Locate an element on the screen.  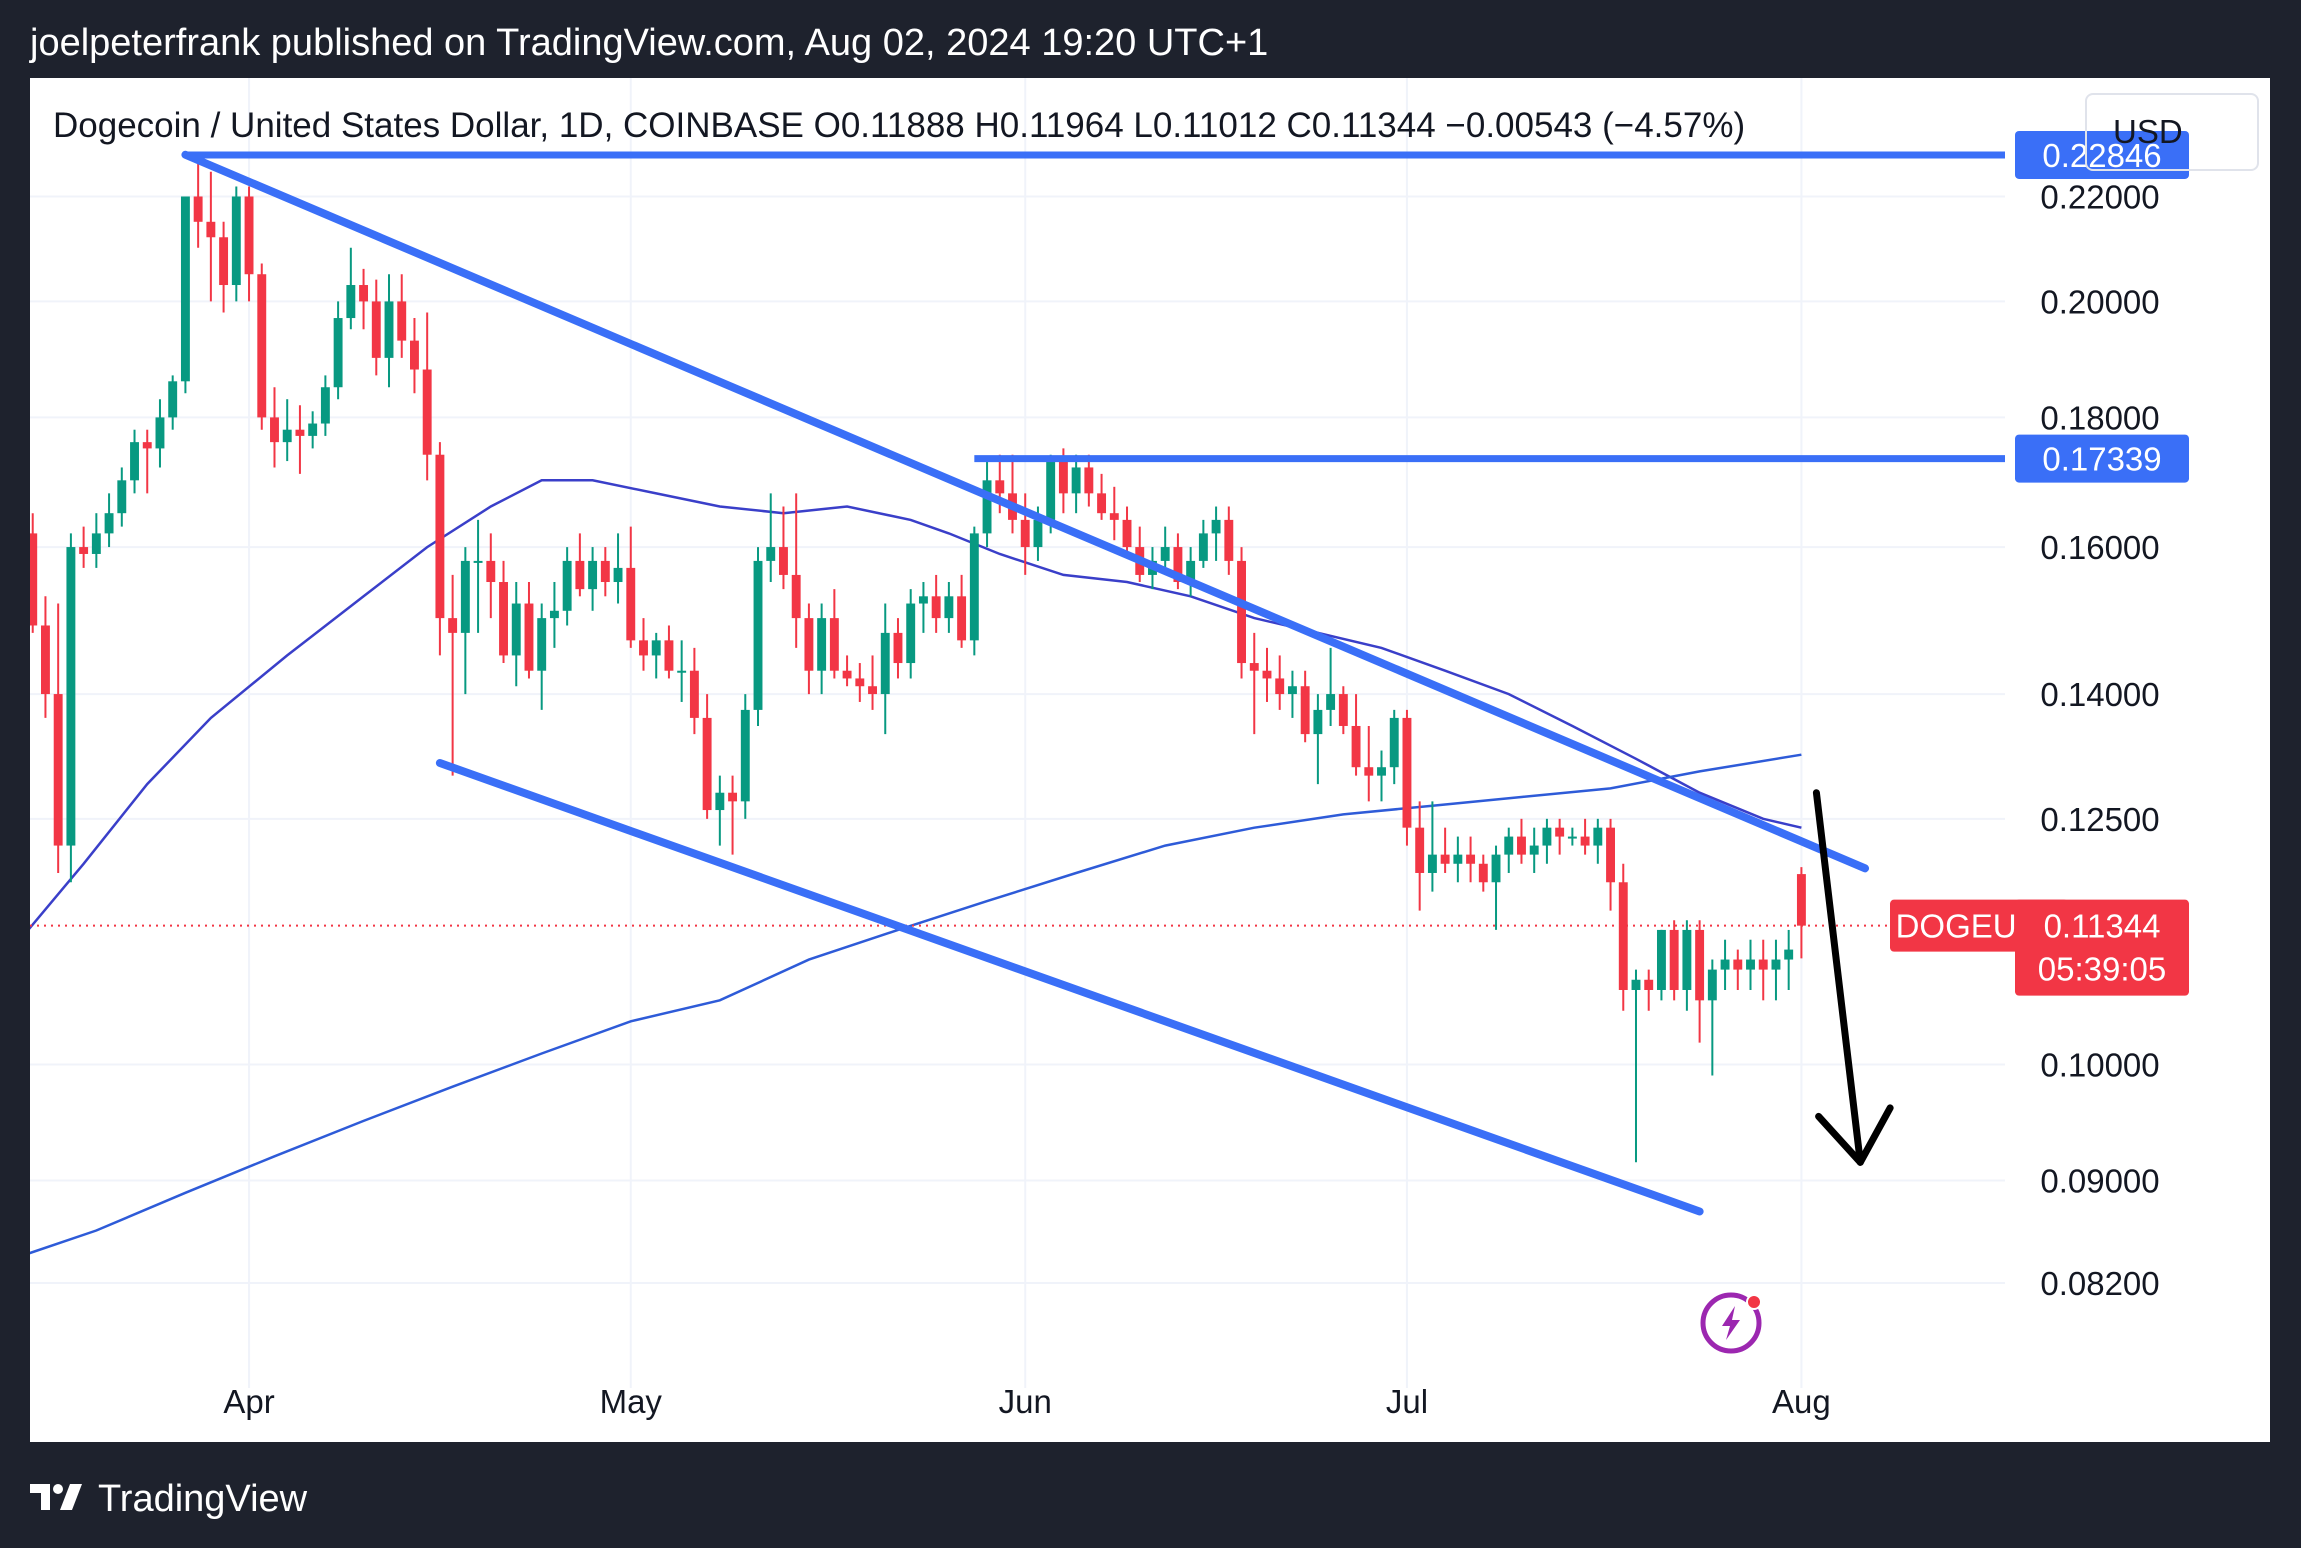
currency-button: USD is located at coordinates (2172, 132).